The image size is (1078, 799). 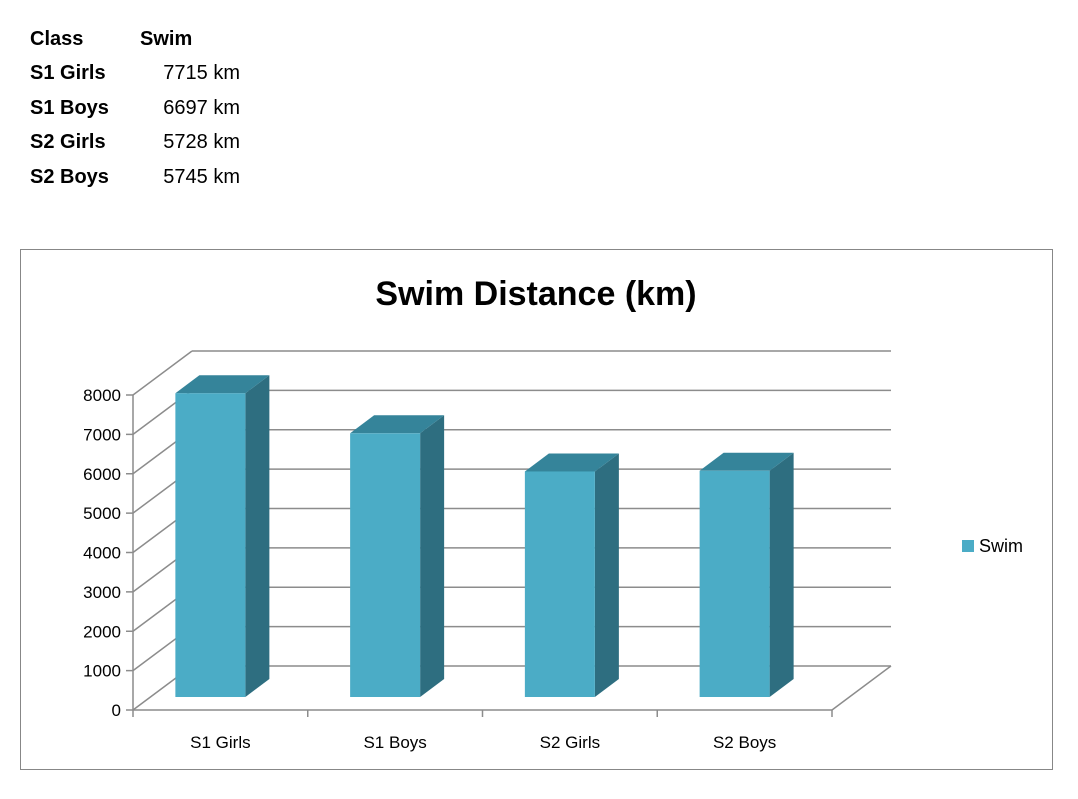 I want to click on legend-label-swim: Swim, so click(x=1001, y=546).